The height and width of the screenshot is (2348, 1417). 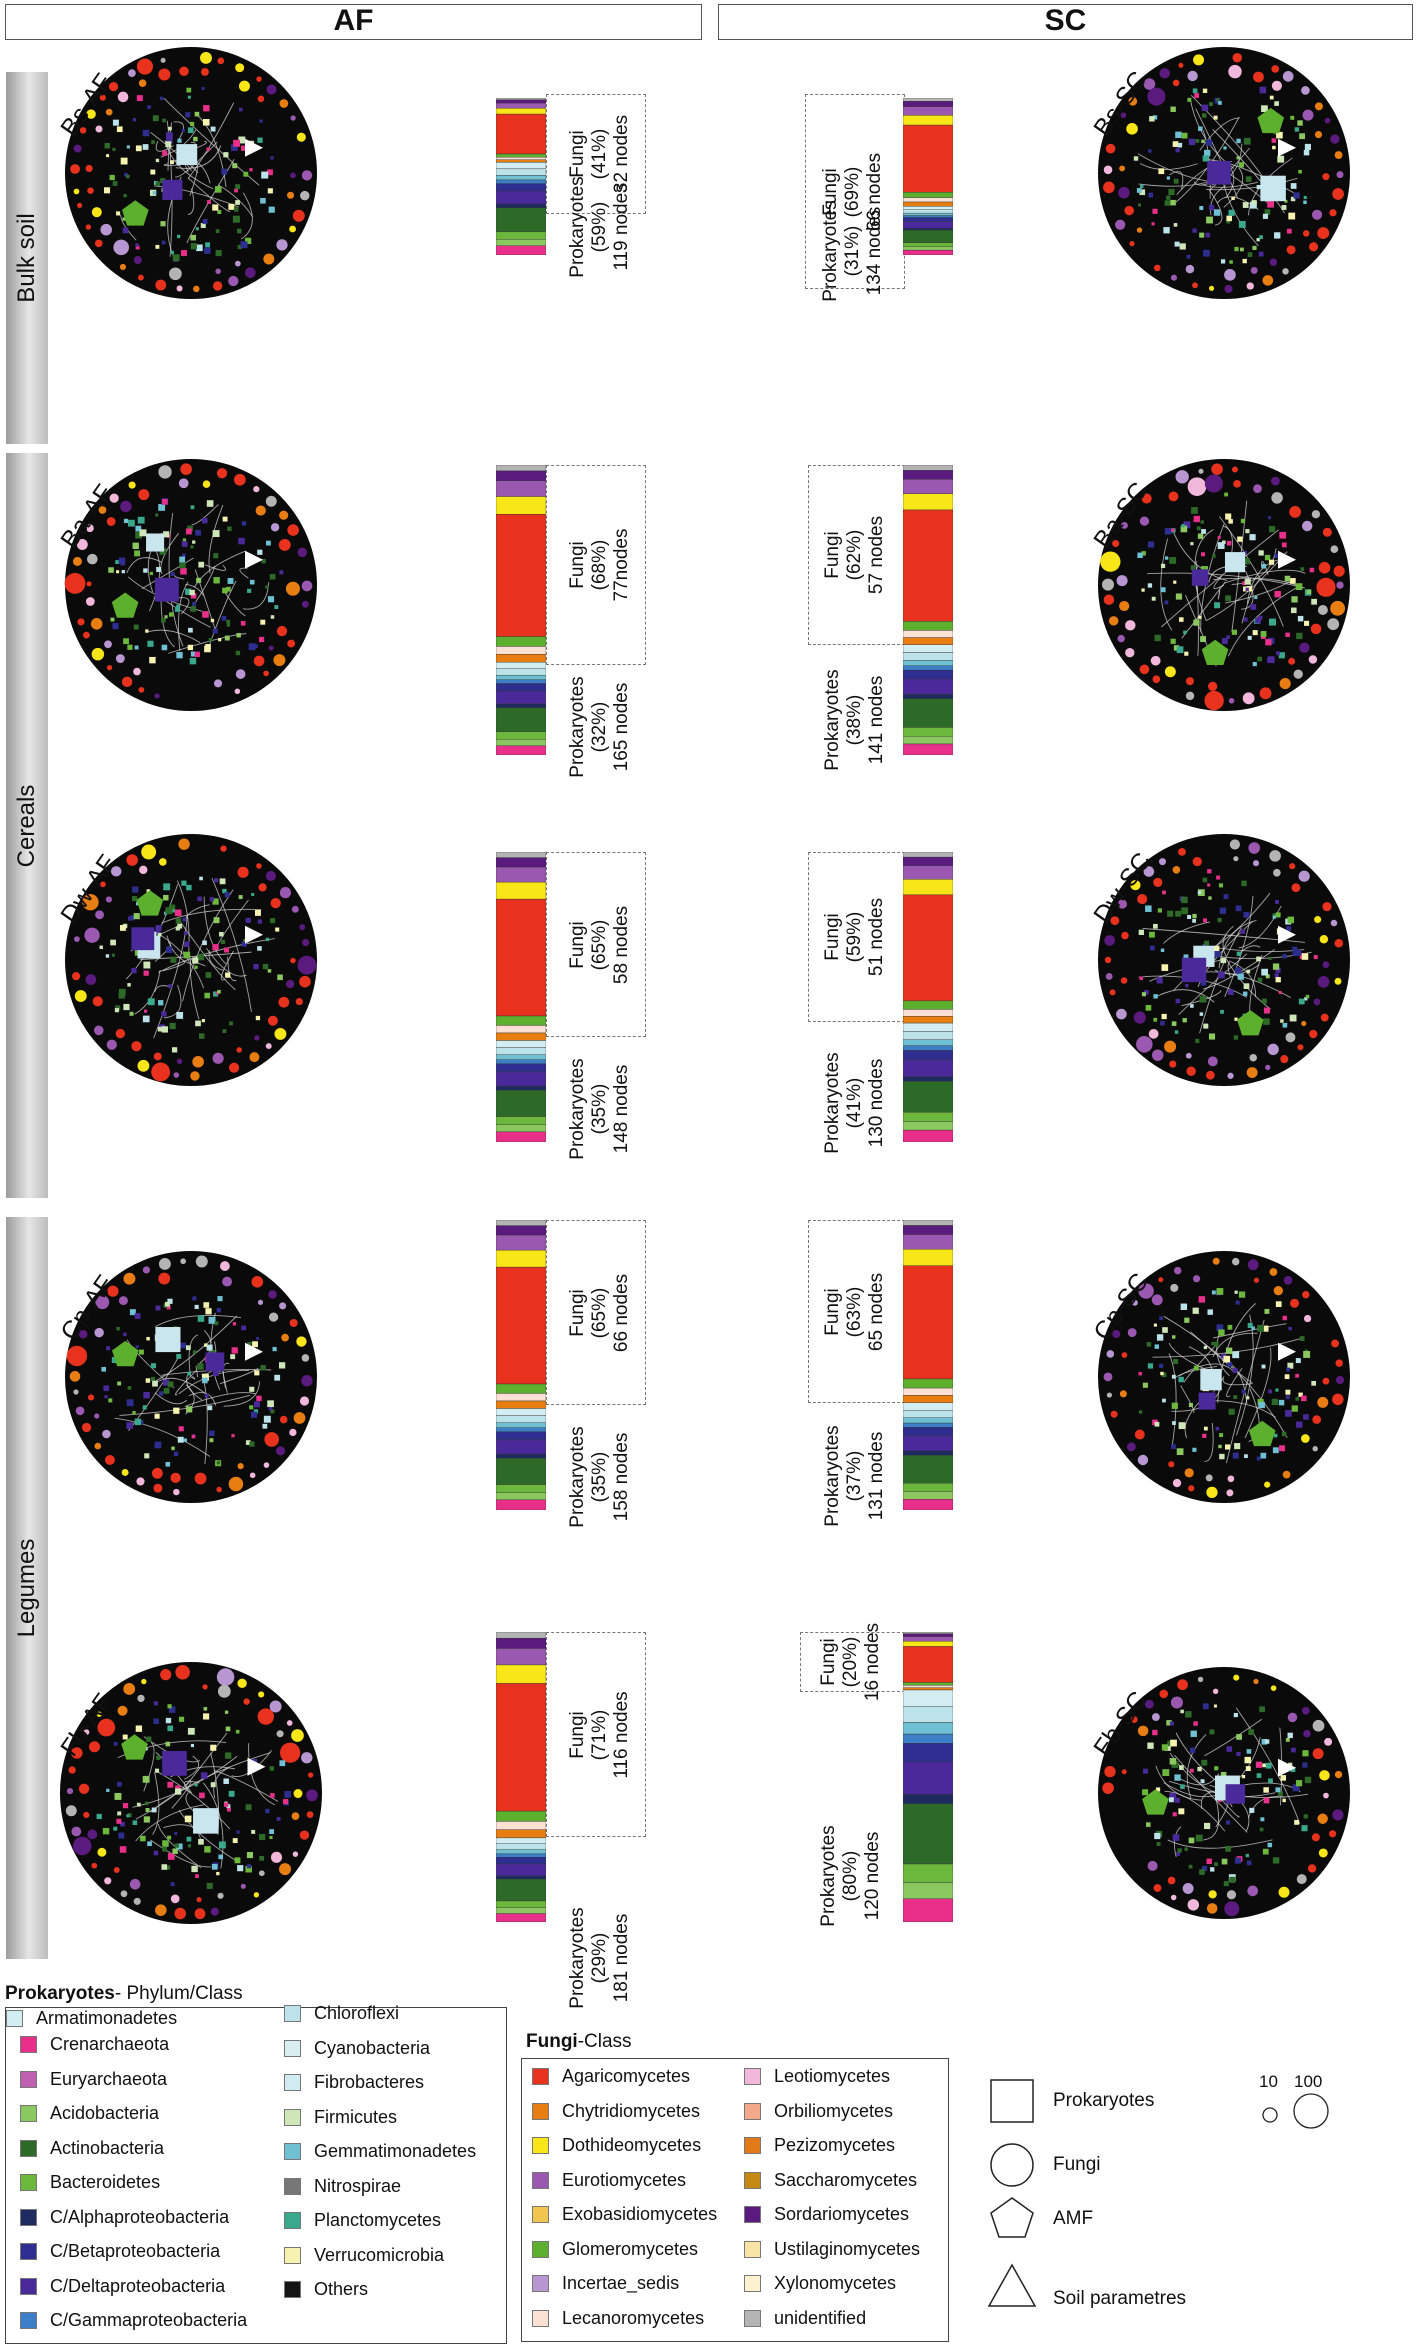 I want to click on prokaryotes-label-nodes: 148 nodes, so click(x=621, y=1109).